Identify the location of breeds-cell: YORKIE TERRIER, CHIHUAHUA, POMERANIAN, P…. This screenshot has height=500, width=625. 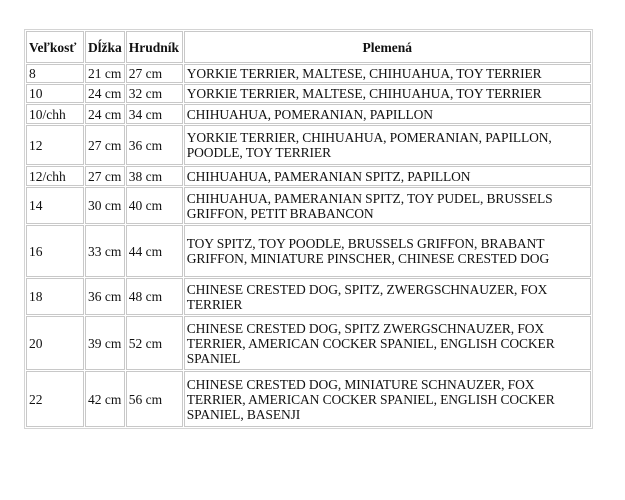
(387, 145).